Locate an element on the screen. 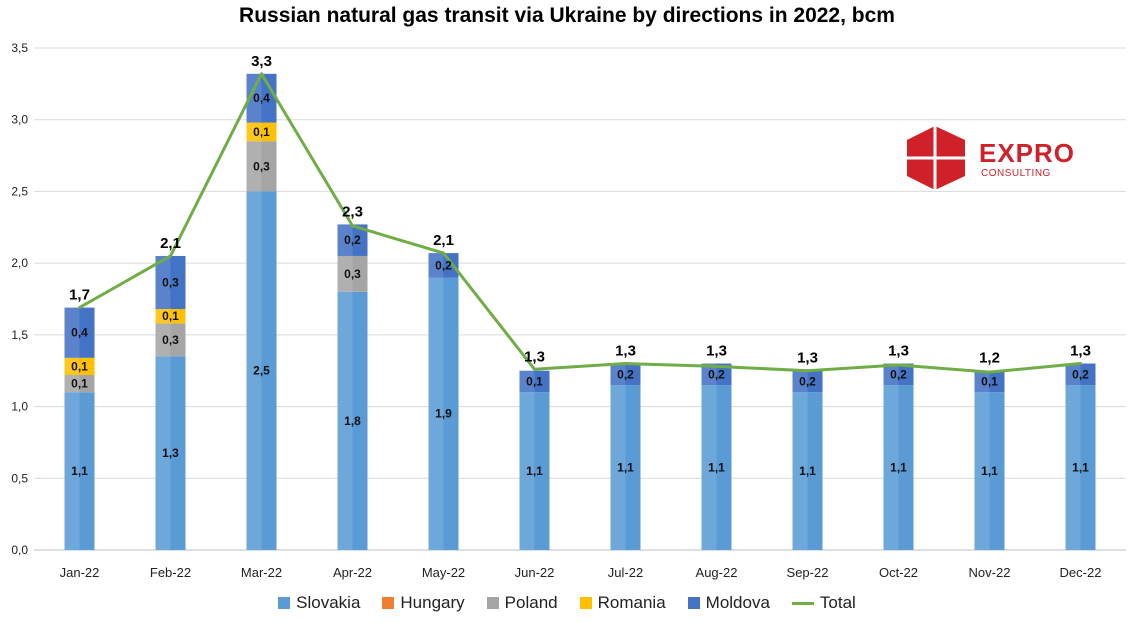 Image resolution: width=1134 pixels, height=623 pixels. x-tick-label: May-22 is located at coordinates (443, 572).